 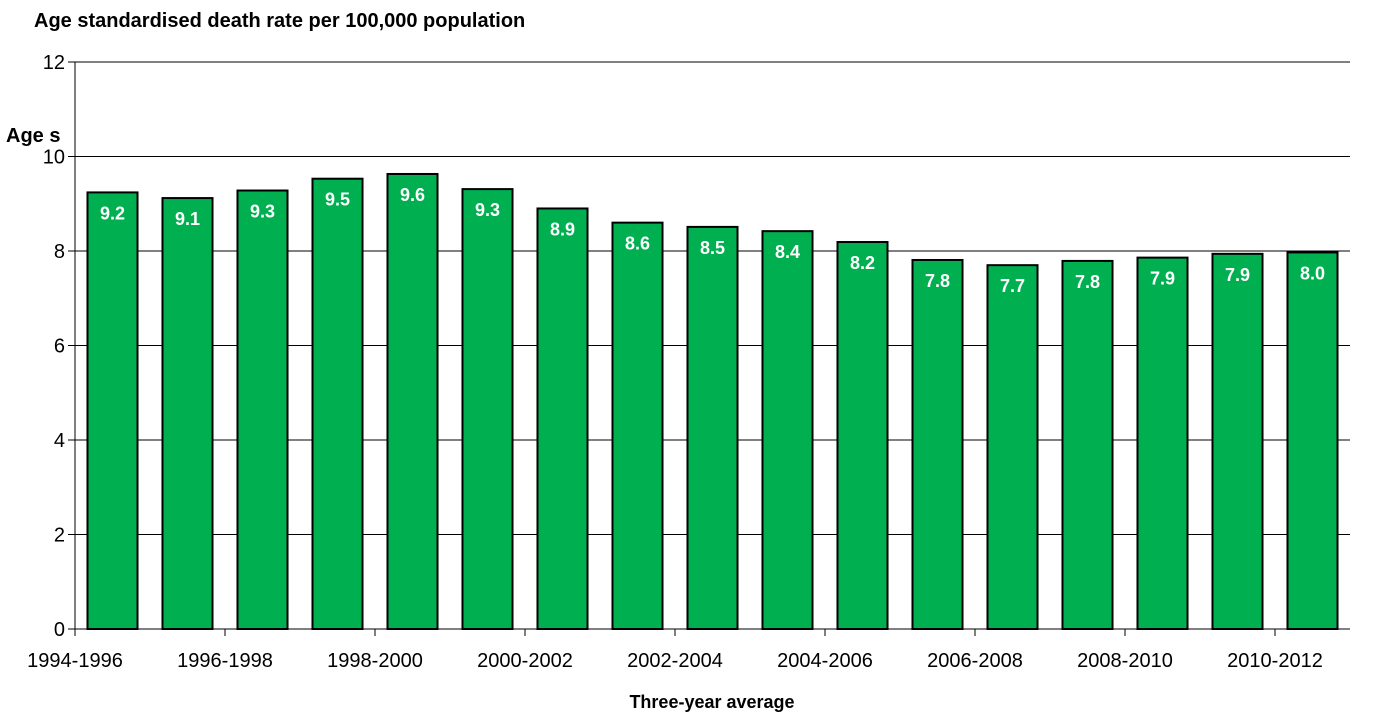 What do you see at coordinates (1275, 661) in the screenshot?
I see `x-tick-label: 2010-2012` at bounding box center [1275, 661].